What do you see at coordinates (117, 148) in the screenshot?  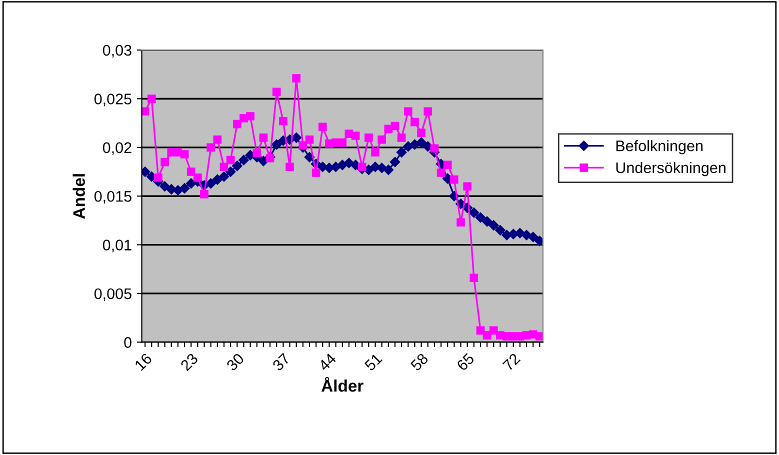 I see `y-tick-label: 0,02` at bounding box center [117, 148].